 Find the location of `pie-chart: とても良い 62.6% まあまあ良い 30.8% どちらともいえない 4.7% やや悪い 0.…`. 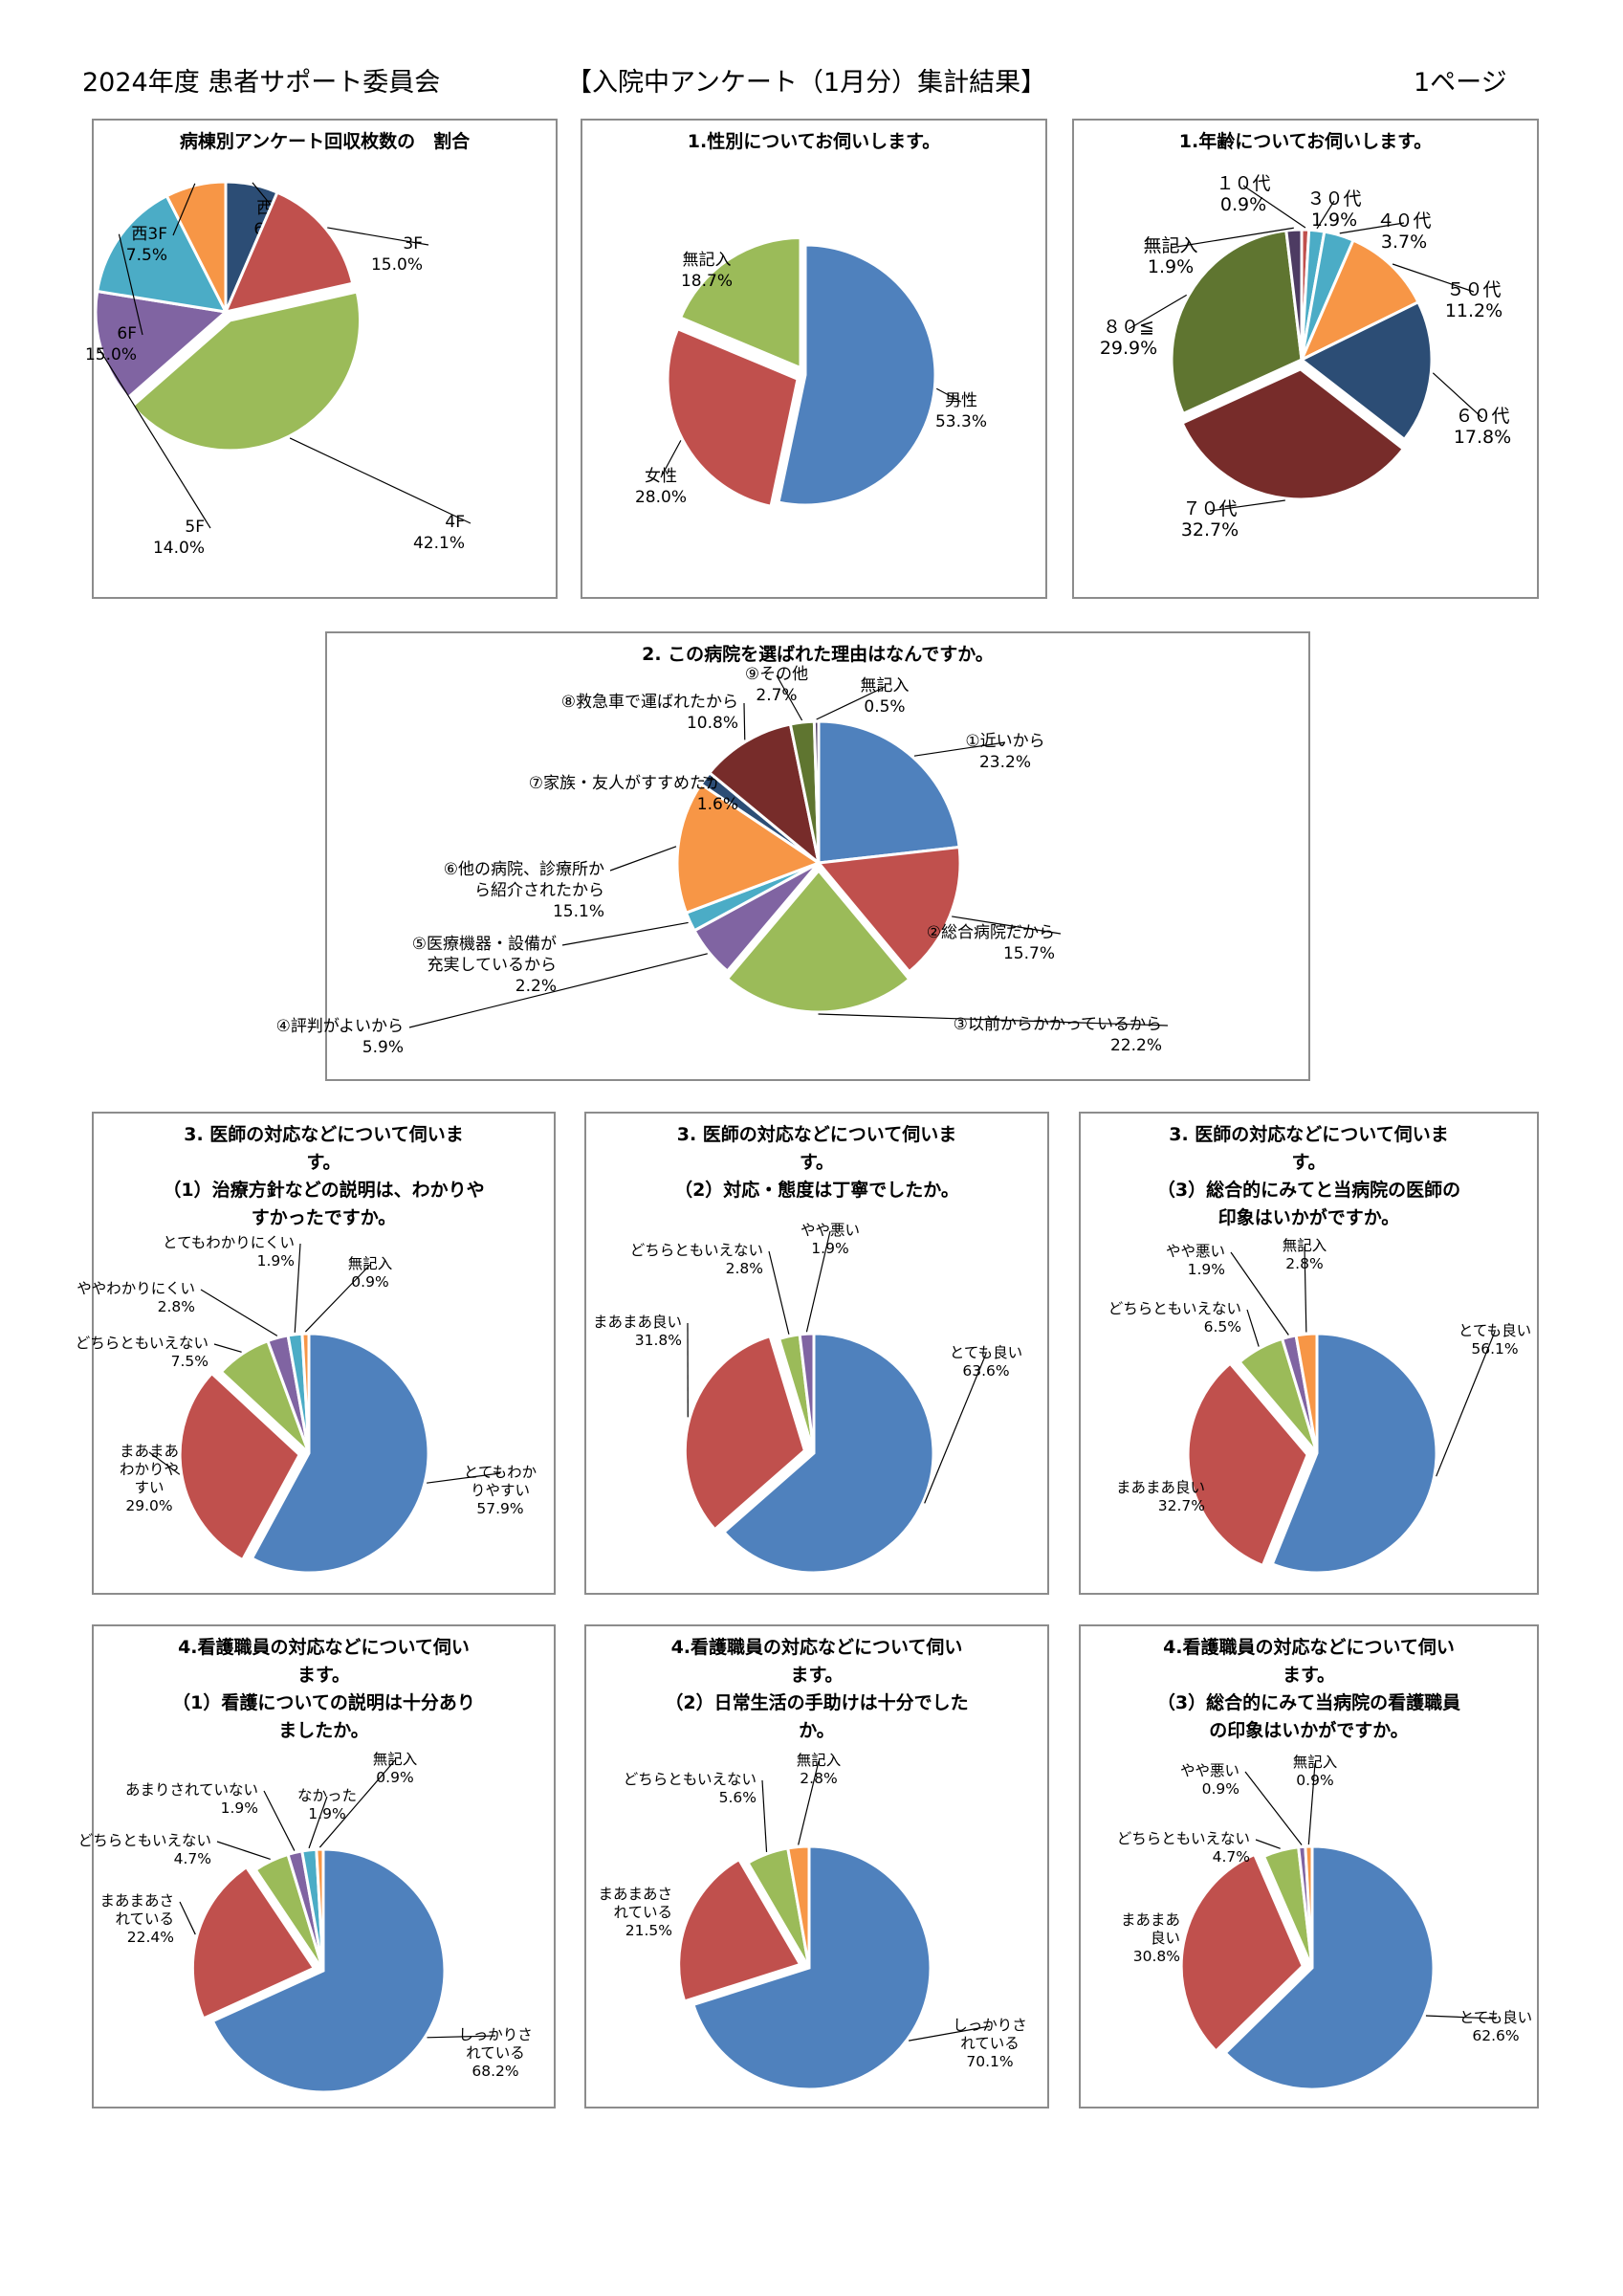

pie-chart: とても良い 62.6% まあまあ良い 30.8% どちらともいえない 4.7% やや悪い 0.… is located at coordinates (1324, 1923).